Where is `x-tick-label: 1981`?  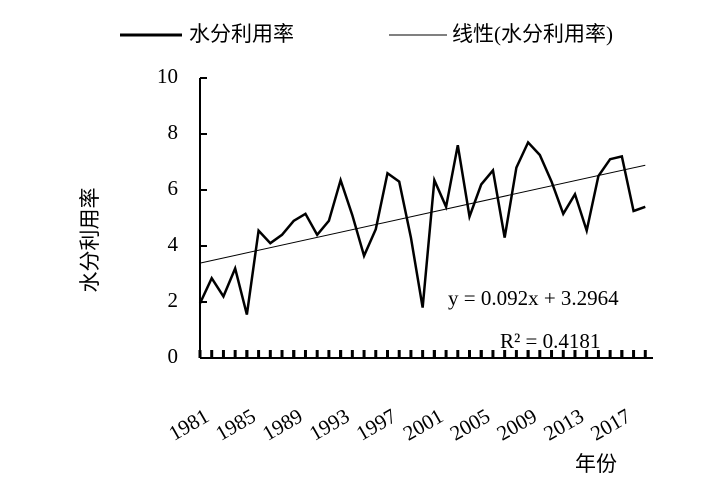 x-tick-label: 1981 is located at coordinates (189, 425).